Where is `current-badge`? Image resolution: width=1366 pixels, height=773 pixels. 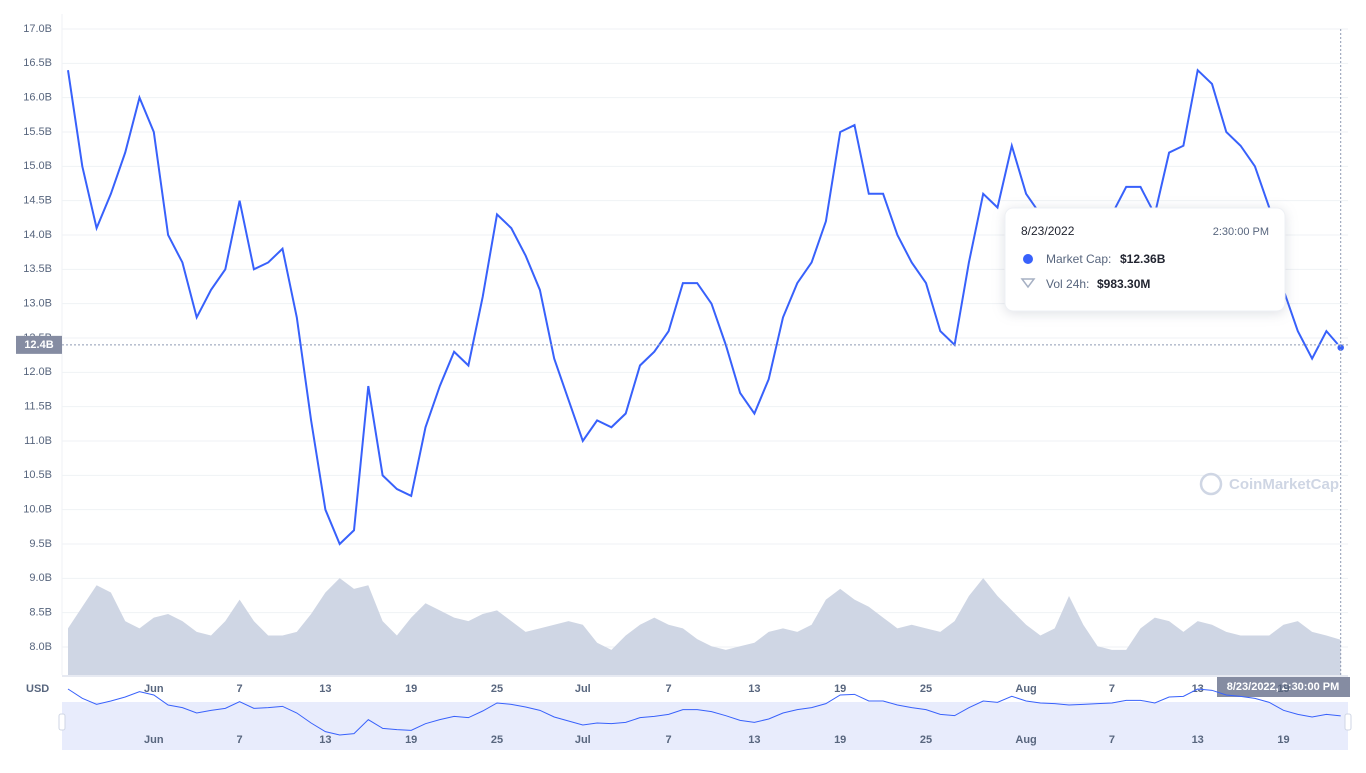
current-badge is located at coordinates (39, 344).